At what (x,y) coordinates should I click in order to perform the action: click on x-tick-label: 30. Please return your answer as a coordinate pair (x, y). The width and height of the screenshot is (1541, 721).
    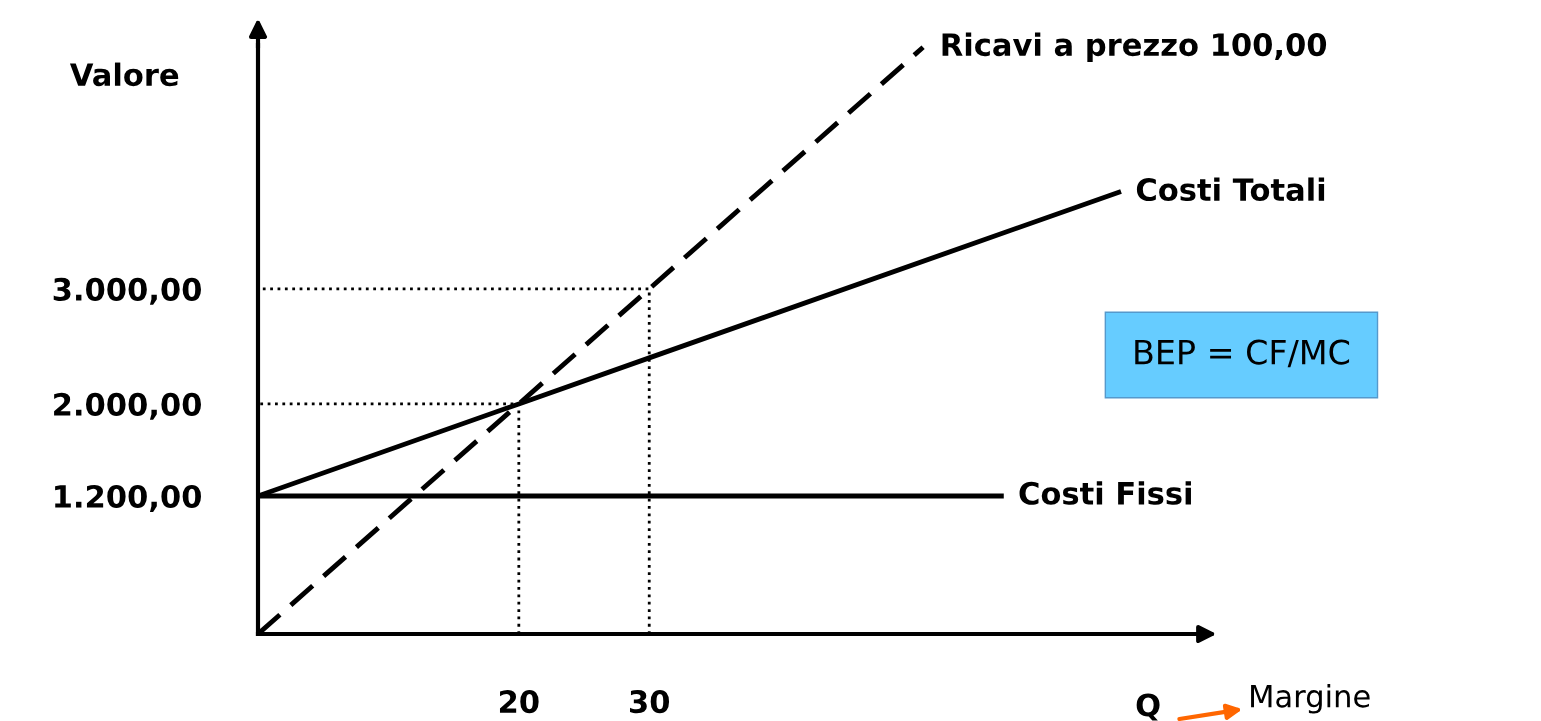
    Looking at the image, I should click on (650, 702).